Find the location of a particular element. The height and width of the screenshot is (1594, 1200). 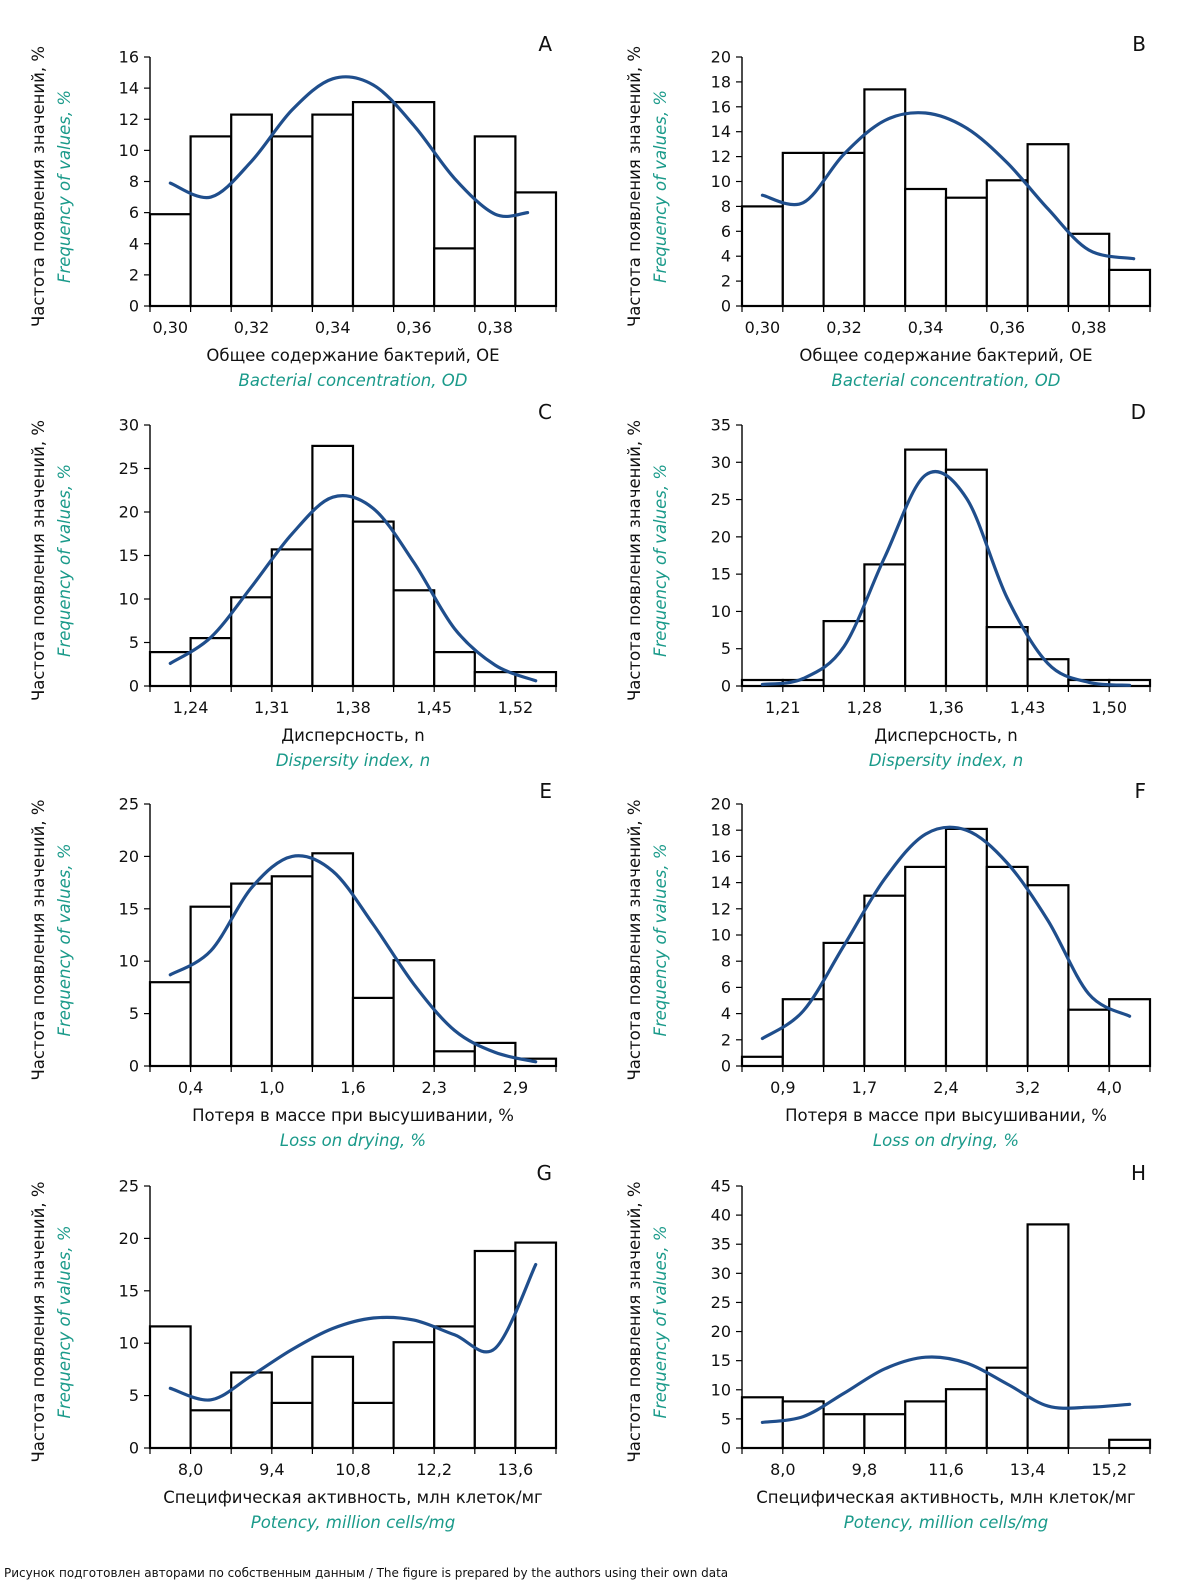

panel-letter: B is located at coordinates (1139, 44).